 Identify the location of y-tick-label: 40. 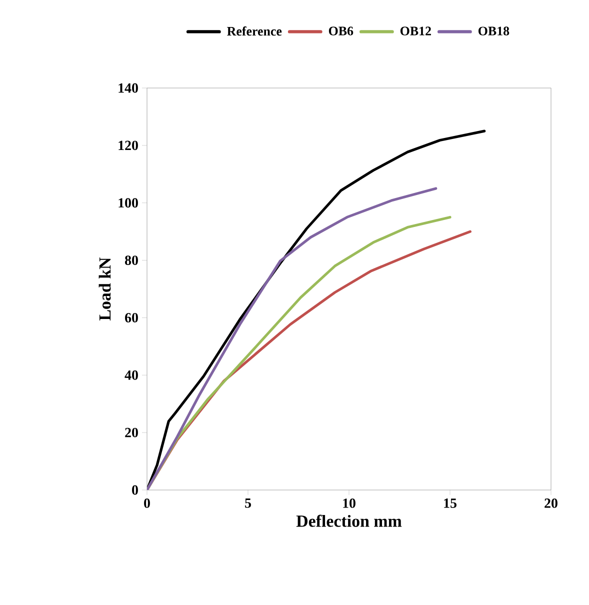
(131, 375).